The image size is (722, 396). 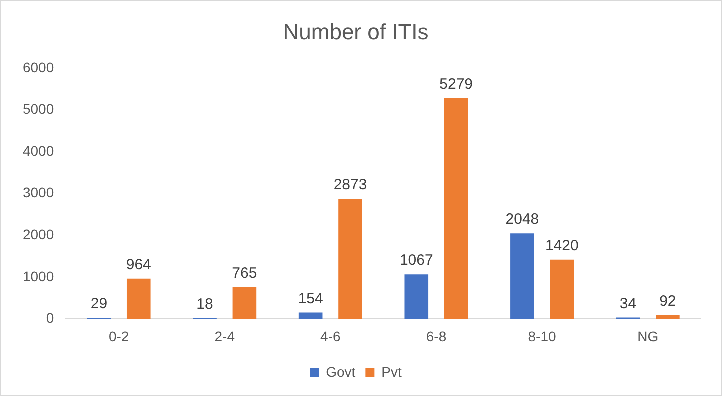 I want to click on x-tick-label: 2-4, so click(x=225, y=336).